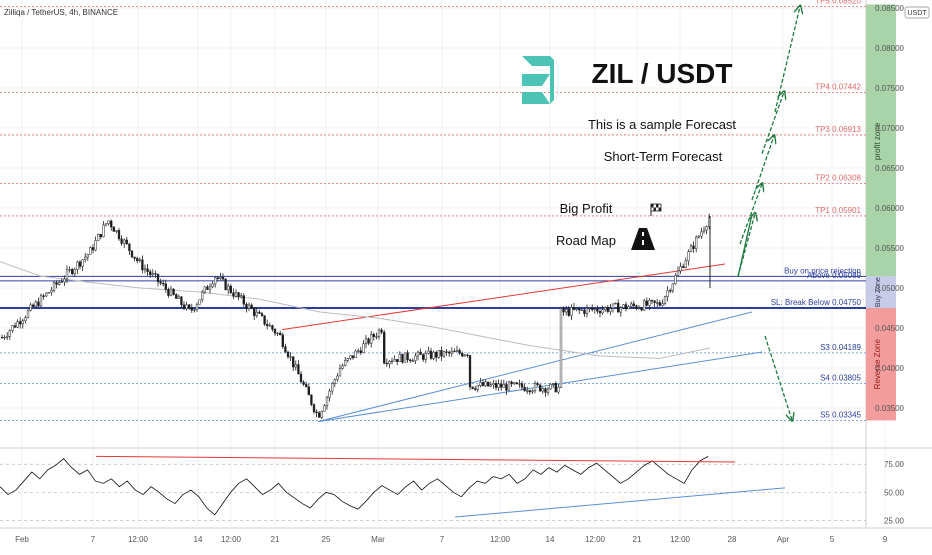  What do you see at coordinates (917, 13) in the screenshot?
I see `currency-badge: USDT` at bounding box center [917, 13].